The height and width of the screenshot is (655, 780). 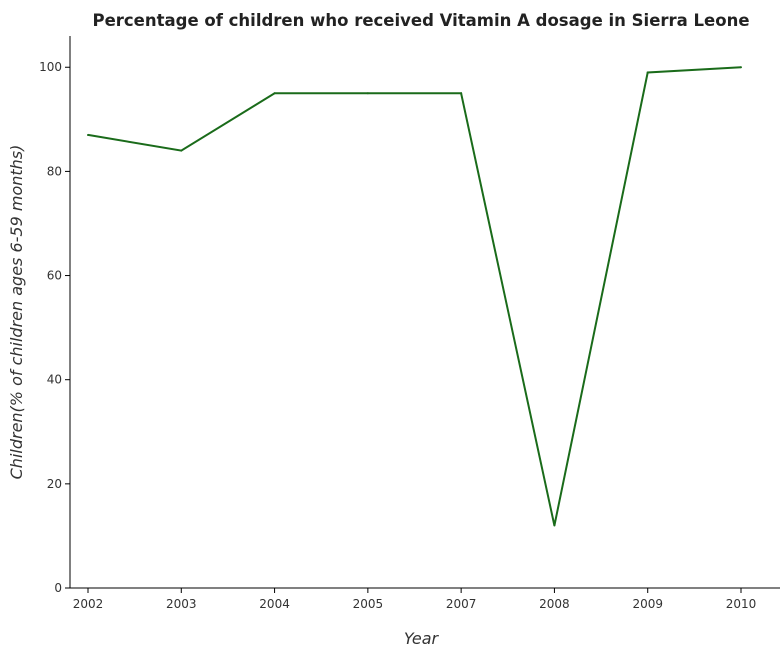 I want to click on y-axis-label: Children(% of children ages 6-59 months), so click(x=16, y=312).